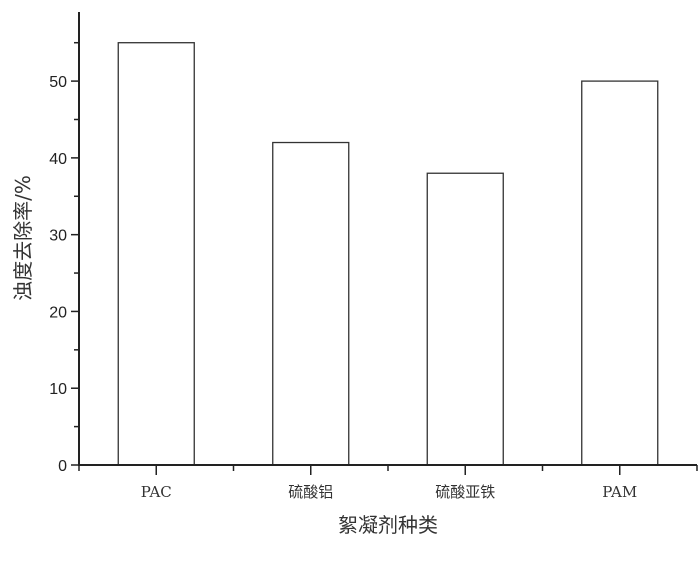 The width and height of the screenshot is (700, 567). Describe the element at coordinates (311, 303) in the screenshot. I see `bar-硫酸铝` at that location.